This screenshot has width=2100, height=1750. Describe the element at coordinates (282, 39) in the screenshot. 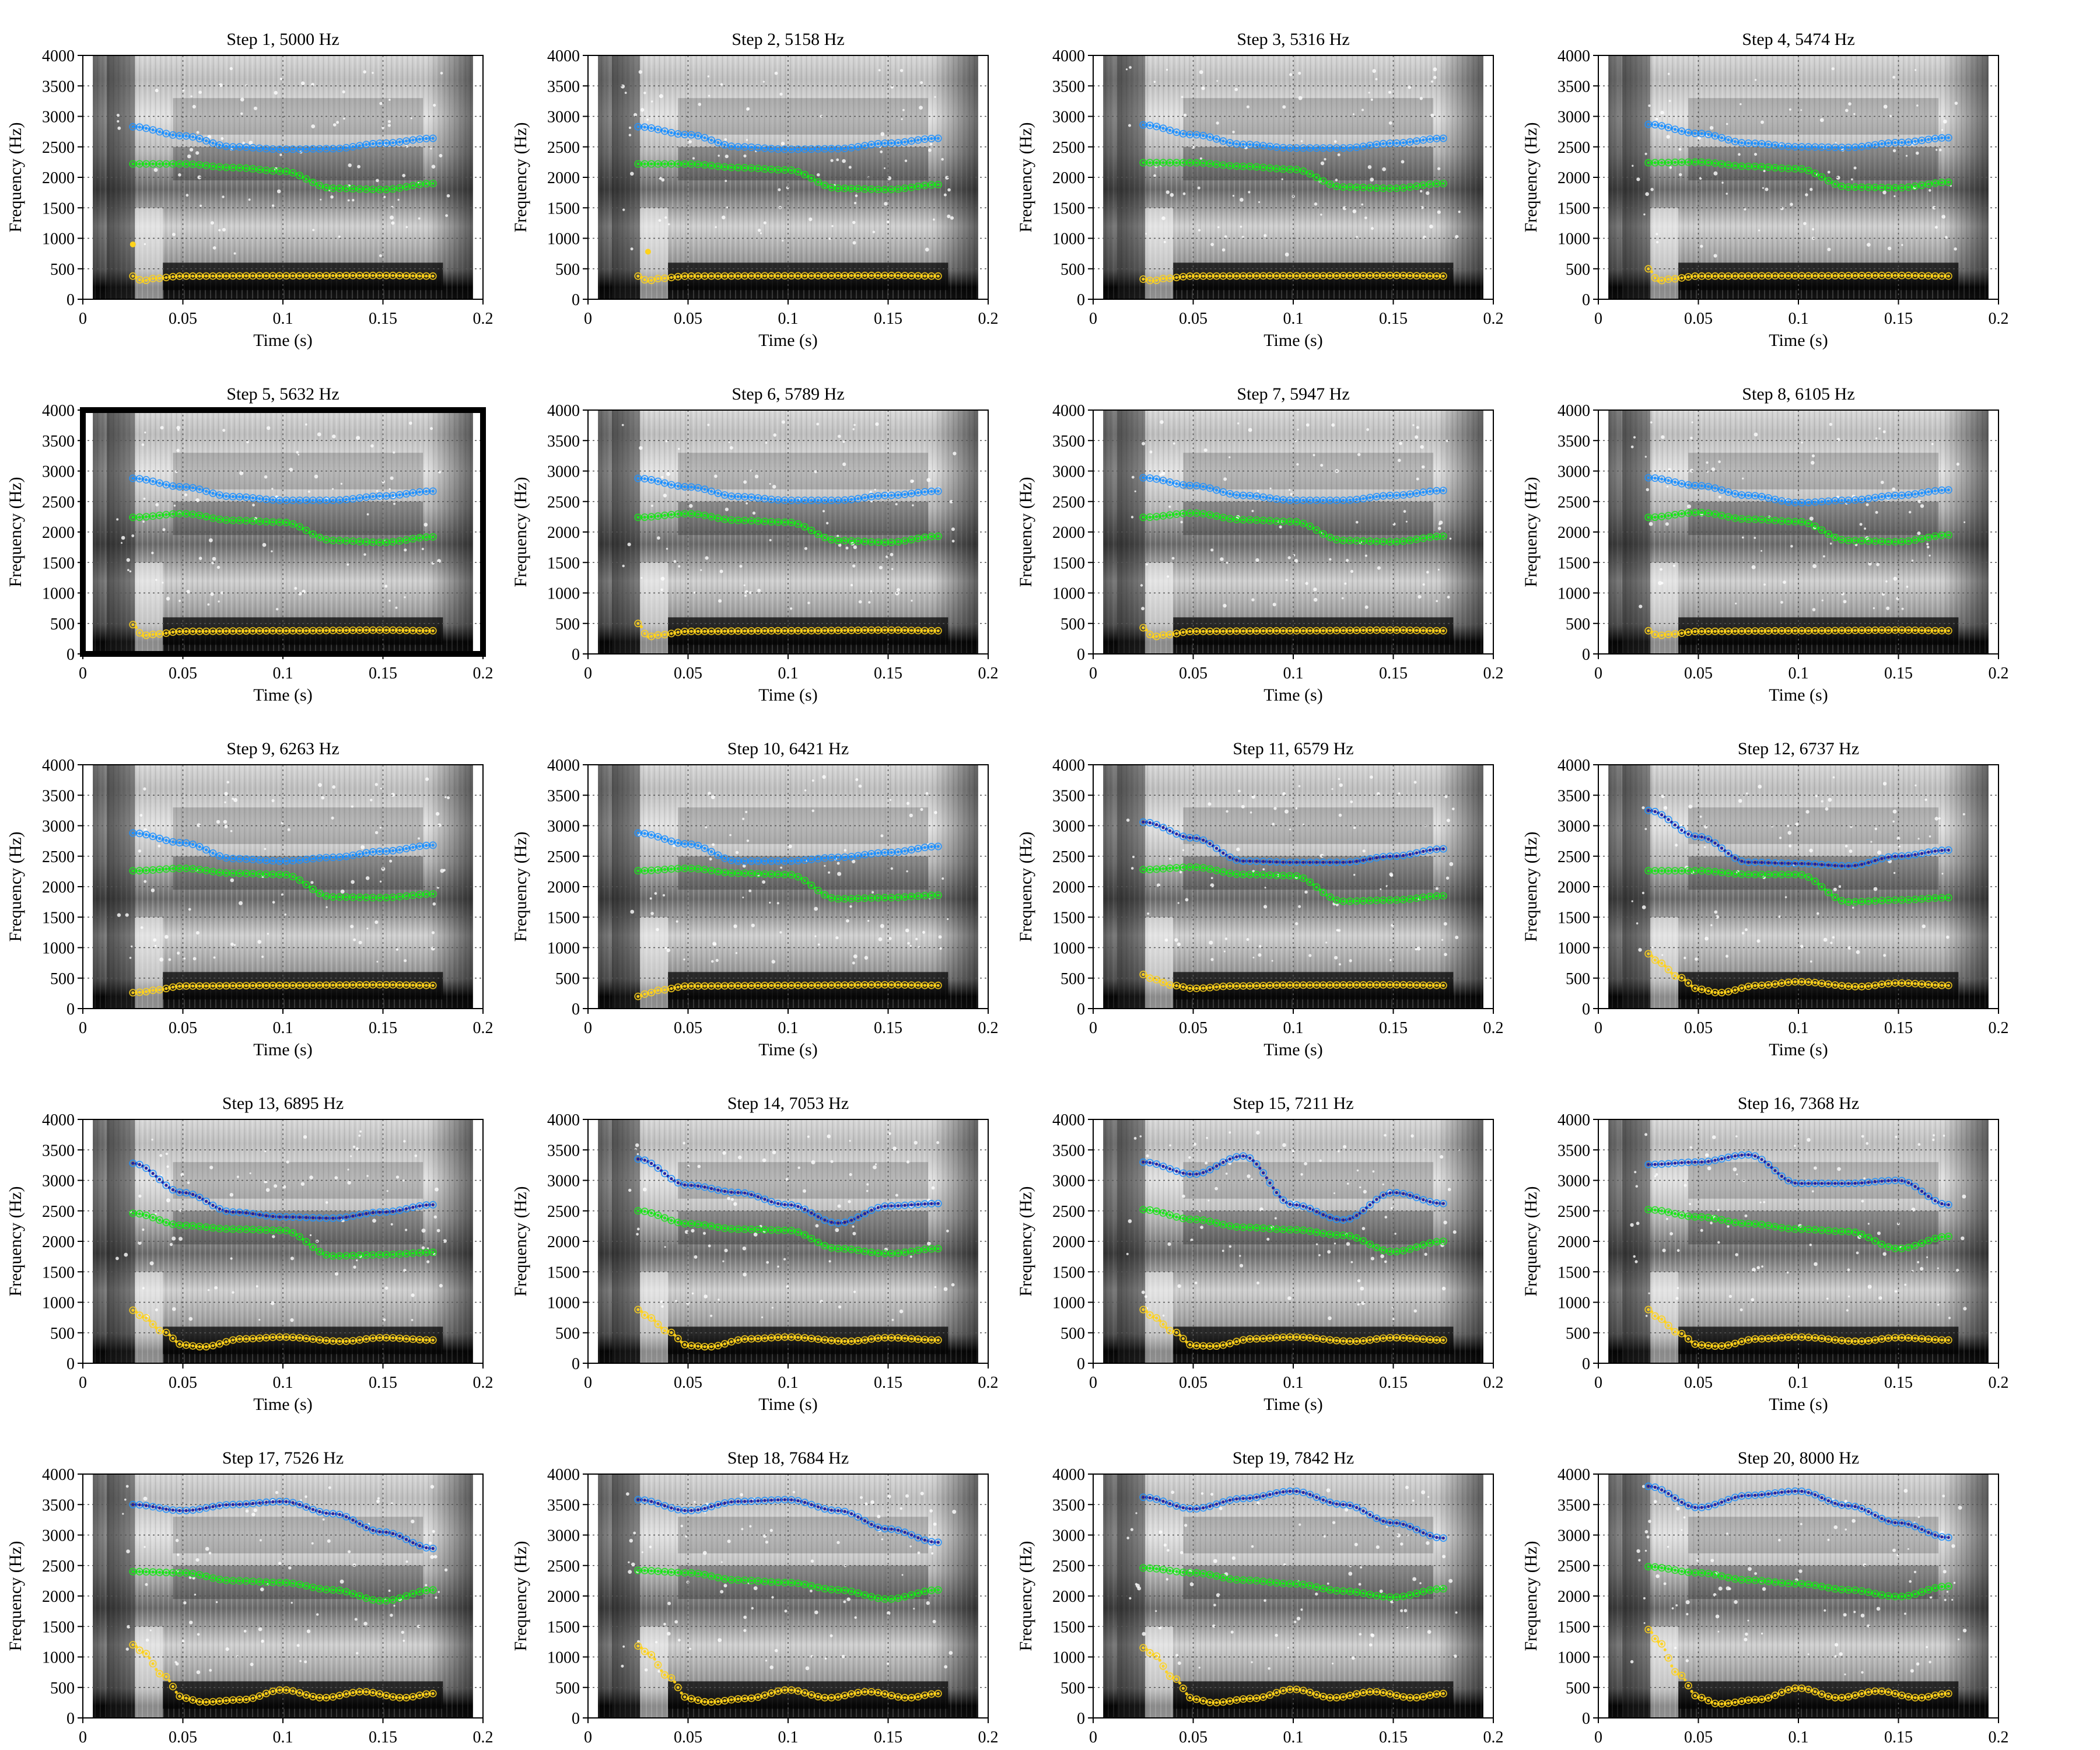

I see `panel-title: Step 1, 5000 Hz` at that location.